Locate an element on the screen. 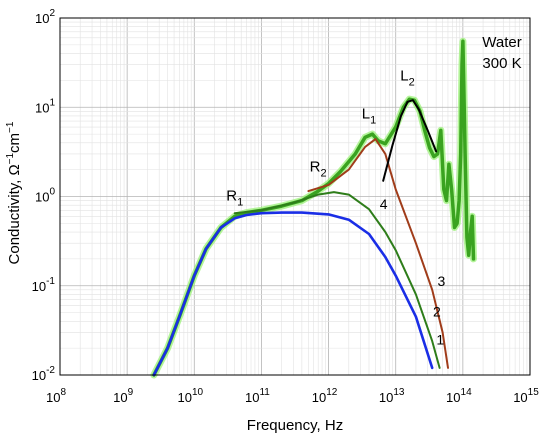  x-tick-label: 10¹⁵ is located at coordinates (526, 396).